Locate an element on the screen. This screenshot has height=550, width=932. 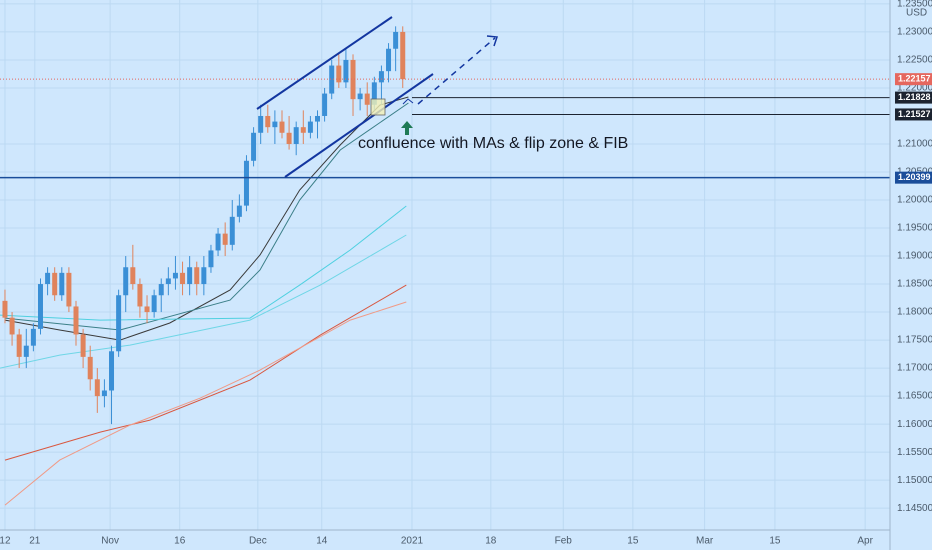
y-tick-label: 1.21000 is located at coordinates (914, 144).